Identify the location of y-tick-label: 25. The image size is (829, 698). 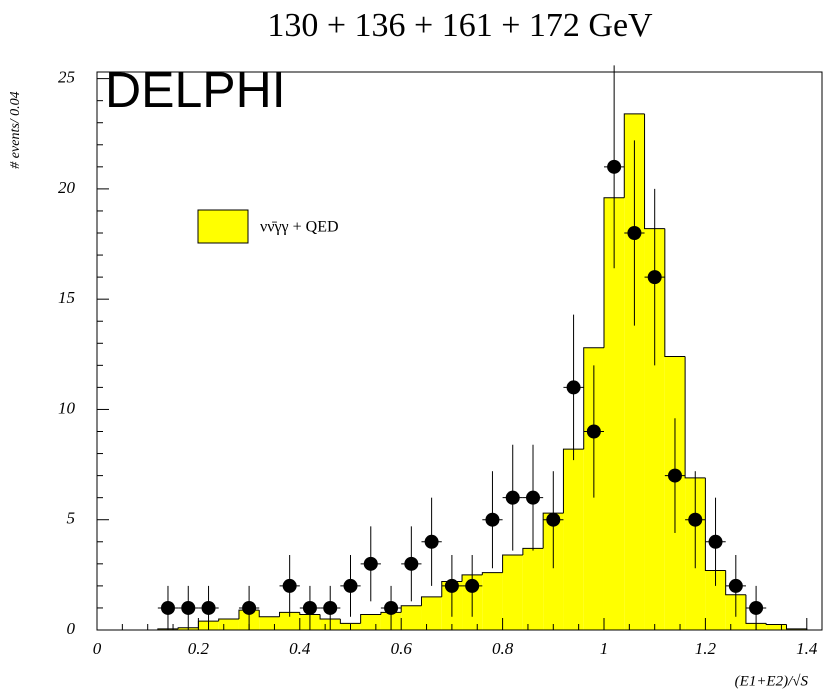
(66, 77).